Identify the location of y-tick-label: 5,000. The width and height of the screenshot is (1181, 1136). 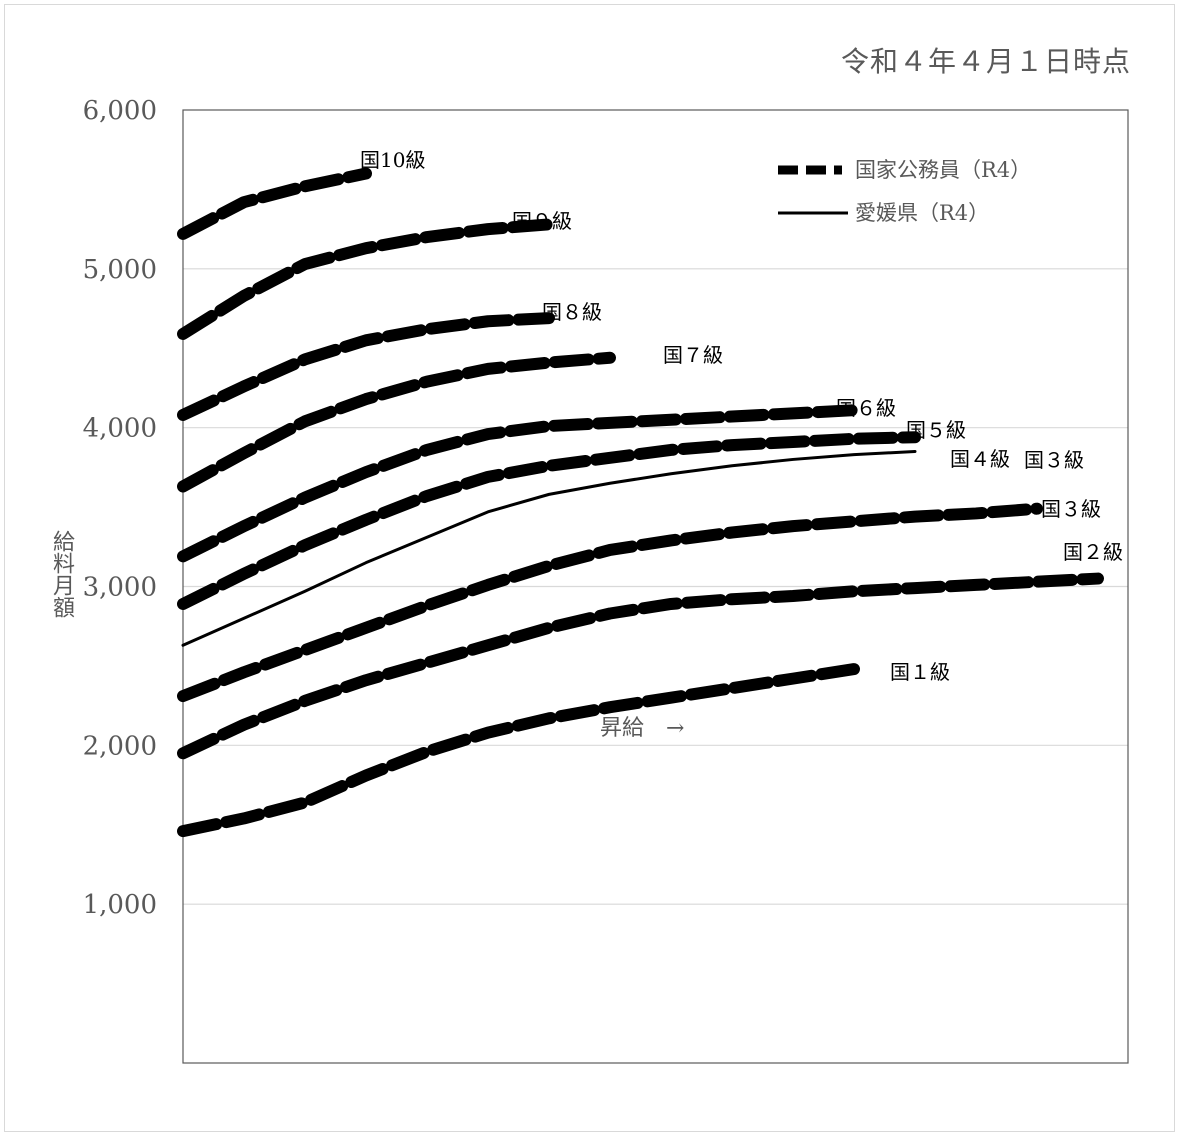
(120, 270).